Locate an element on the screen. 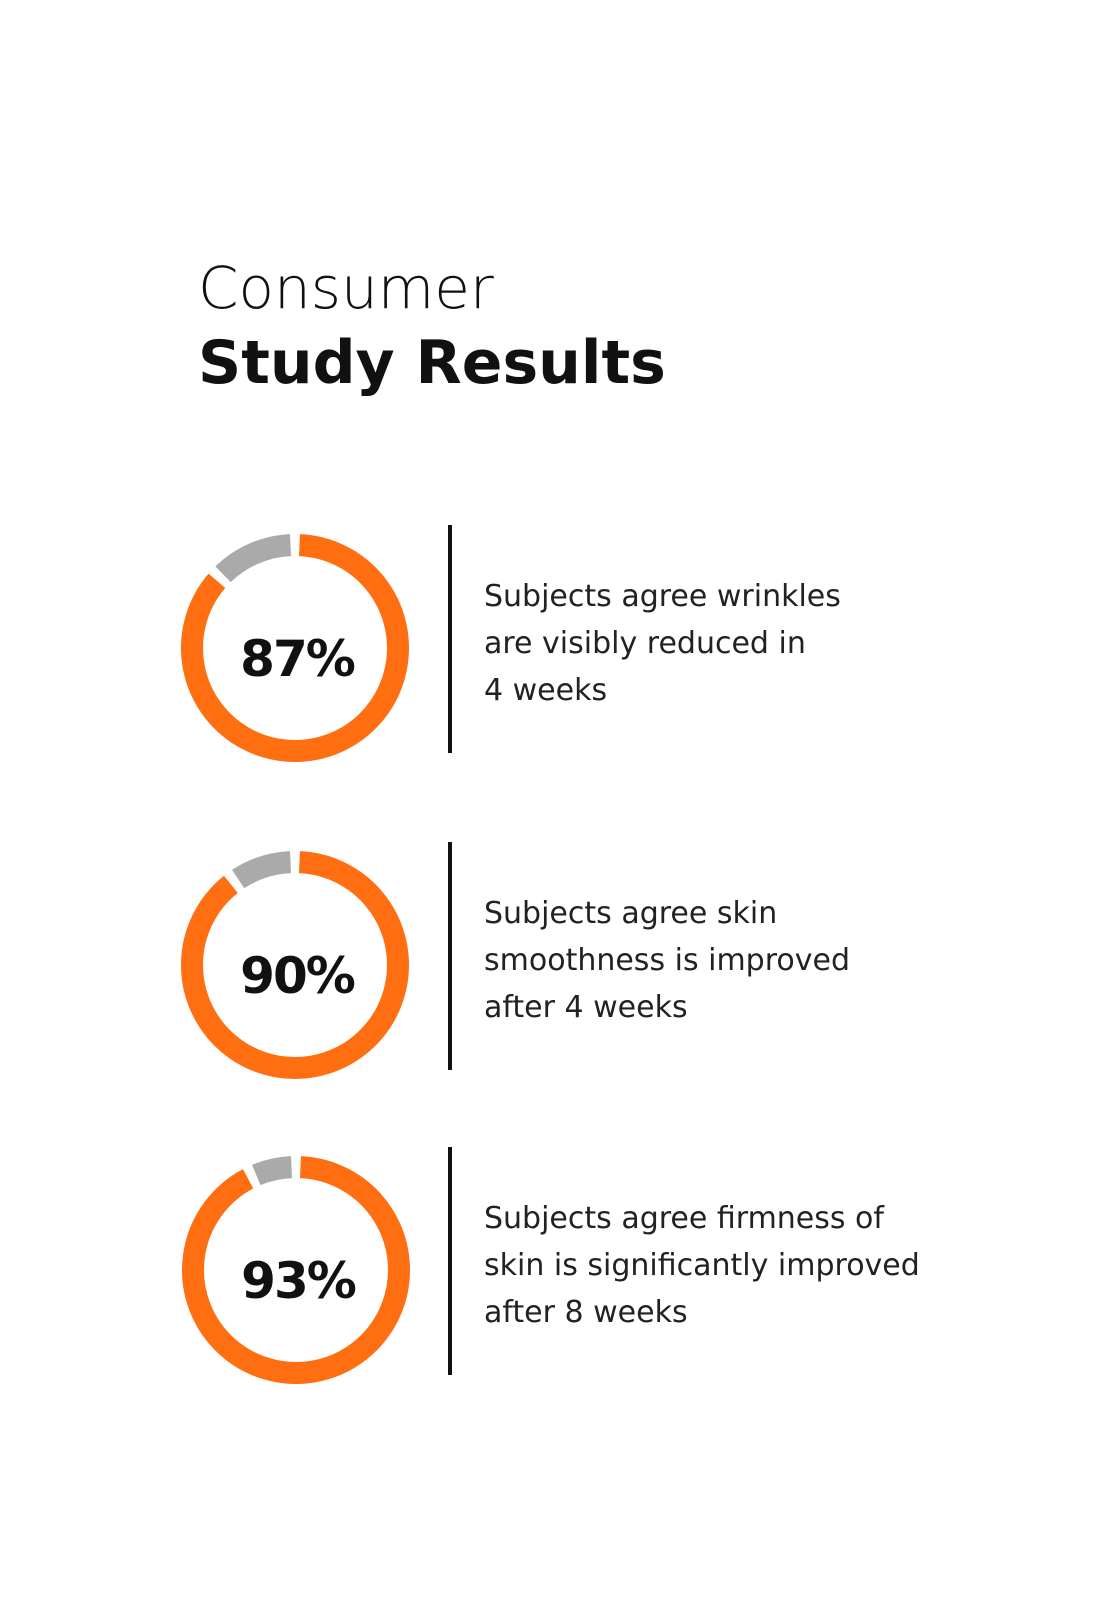  title-bold: Study Results is located at coordinates (432, 363).